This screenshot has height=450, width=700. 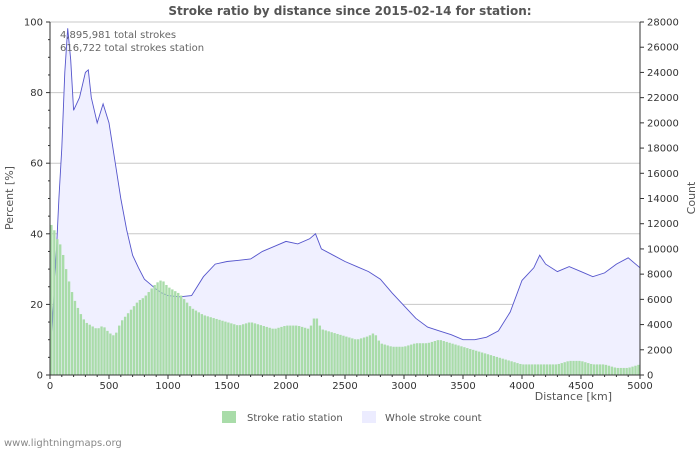 What do you see at coordinates (521, 386) in the screenshot?
I see `x-tick-label-4000: 4000` at bounding box center [521, 386].